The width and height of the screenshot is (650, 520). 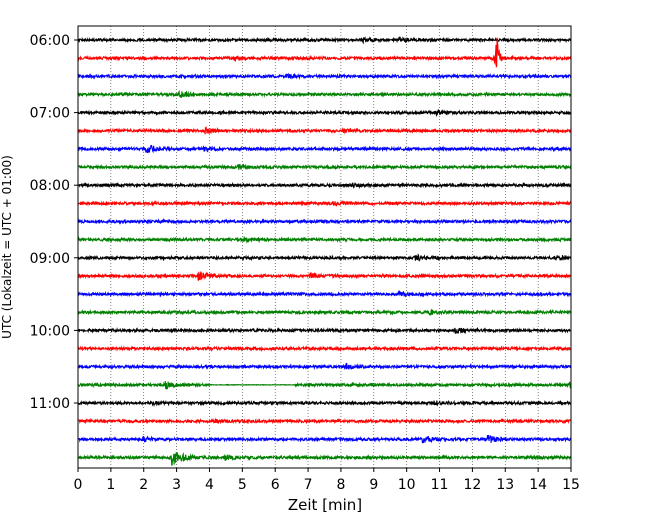 What do you see at coordinates (242, 485) in the screenshot?
I see `x-tick-label: 5` at bounding box center [242, 485].